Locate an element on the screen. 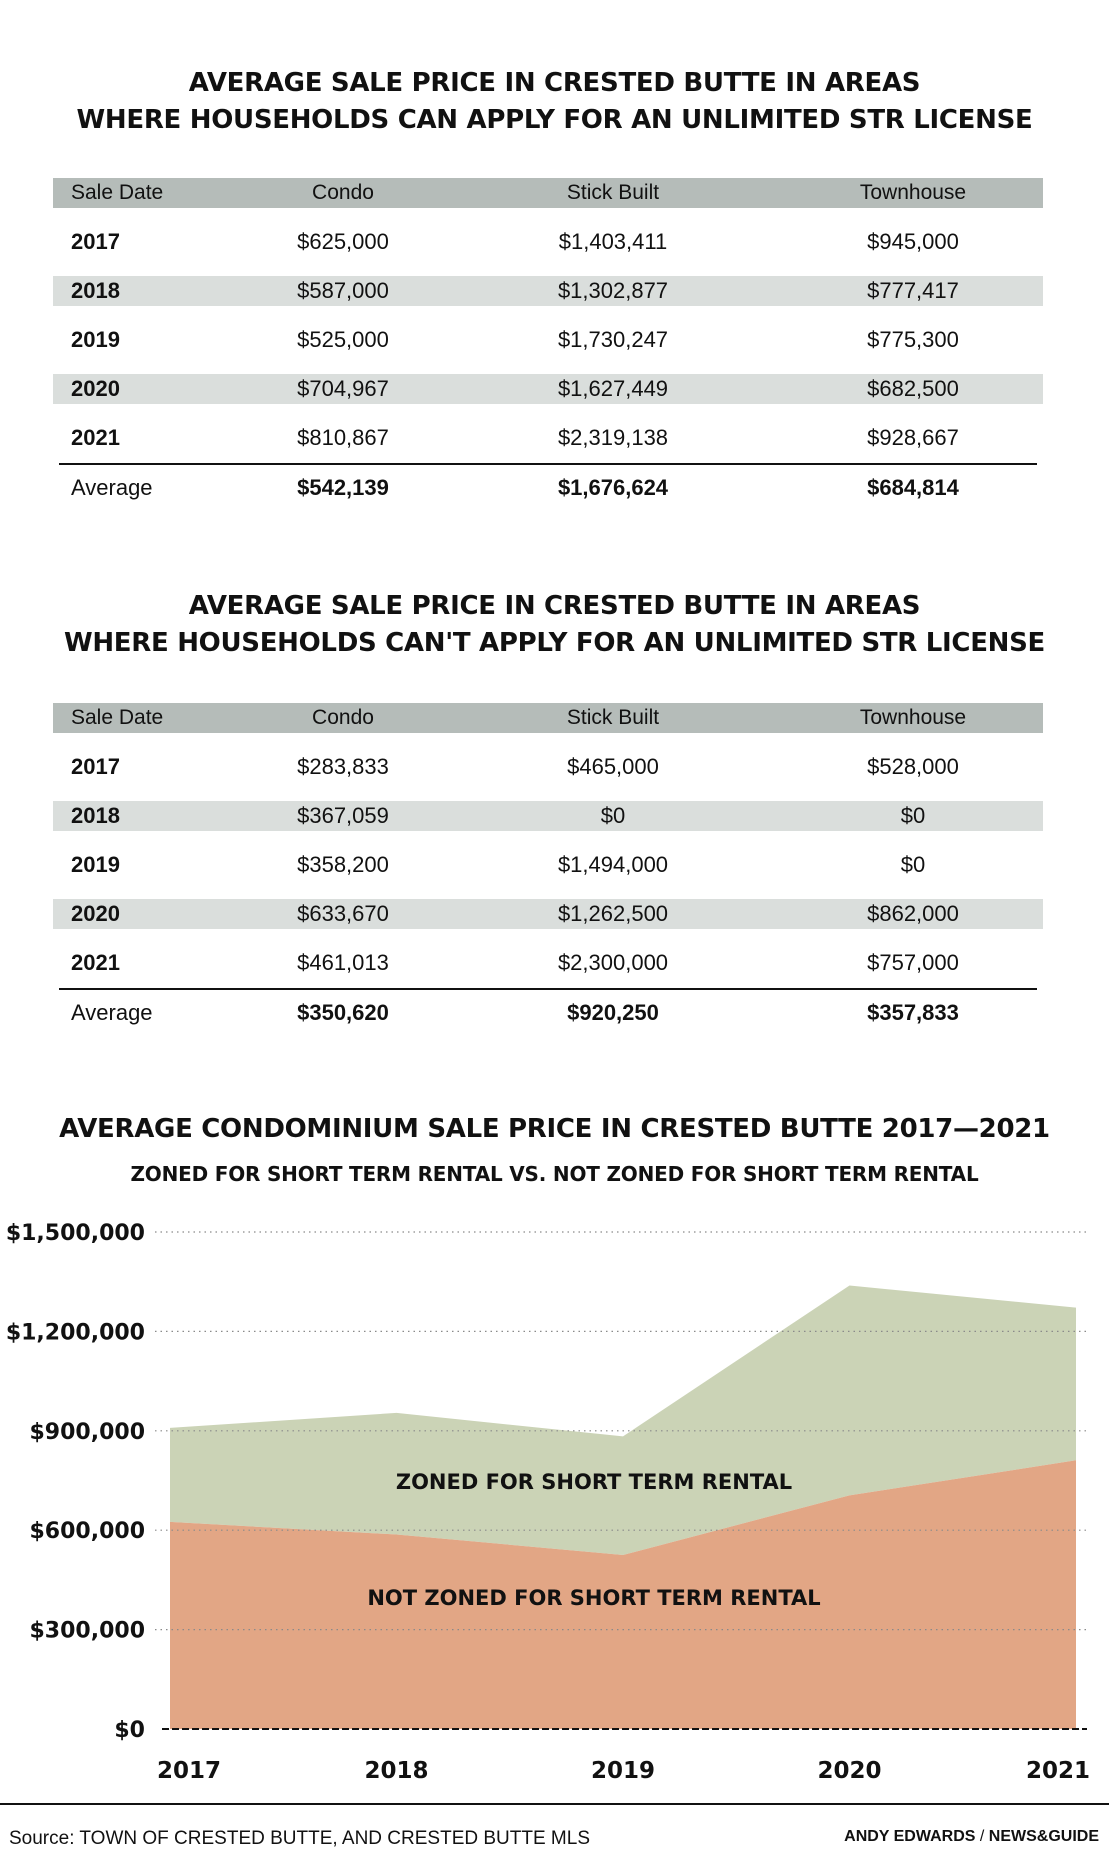 The height and width of the screenshot is (1867, 1109). x-tick-label: 2017 is located at coordinates (189, 1769).